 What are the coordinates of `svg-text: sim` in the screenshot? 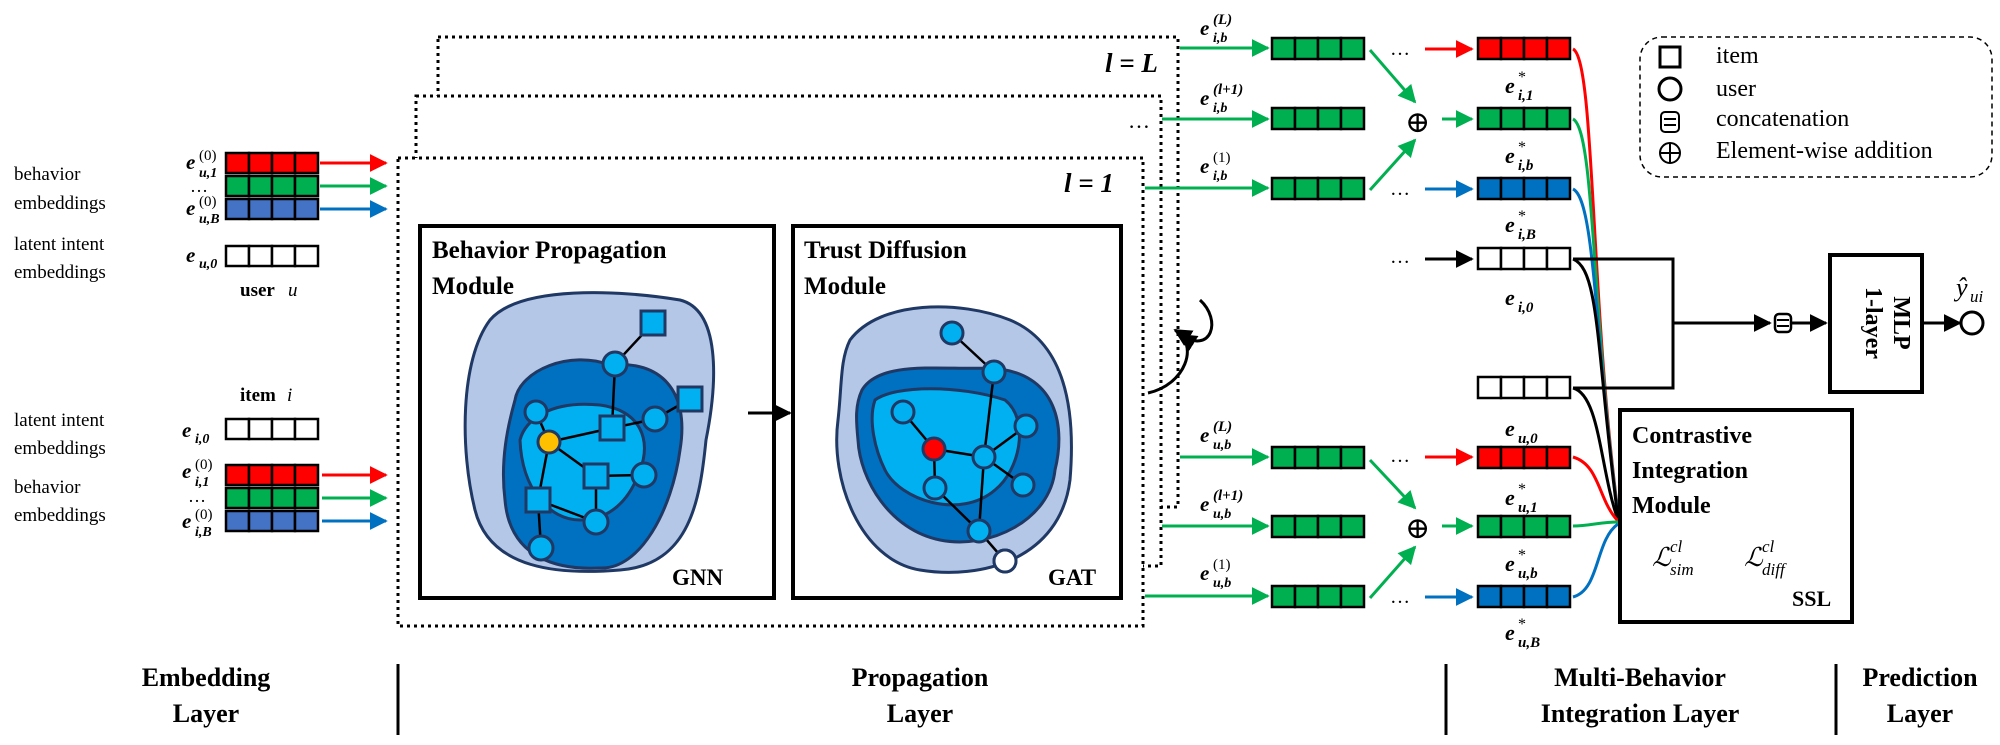 It's located at (1682, 569).